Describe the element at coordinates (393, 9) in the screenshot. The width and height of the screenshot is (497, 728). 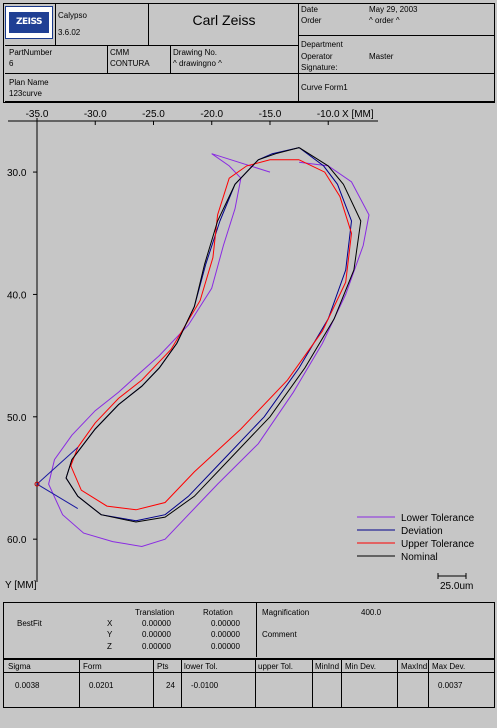
I see `date-value: May 29, 2003` at that location.